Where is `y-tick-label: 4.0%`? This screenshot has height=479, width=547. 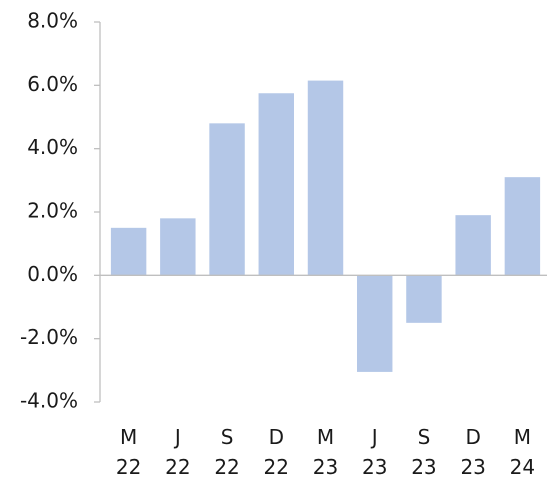 y-tick-label: 4.0% is located at coordinates (52, 147).